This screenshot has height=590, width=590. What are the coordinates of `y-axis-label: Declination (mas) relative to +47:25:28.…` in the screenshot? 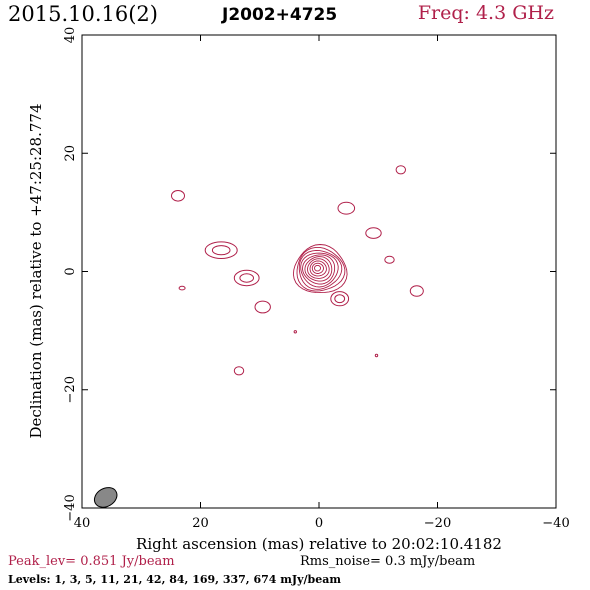 It's located at (36, 270).